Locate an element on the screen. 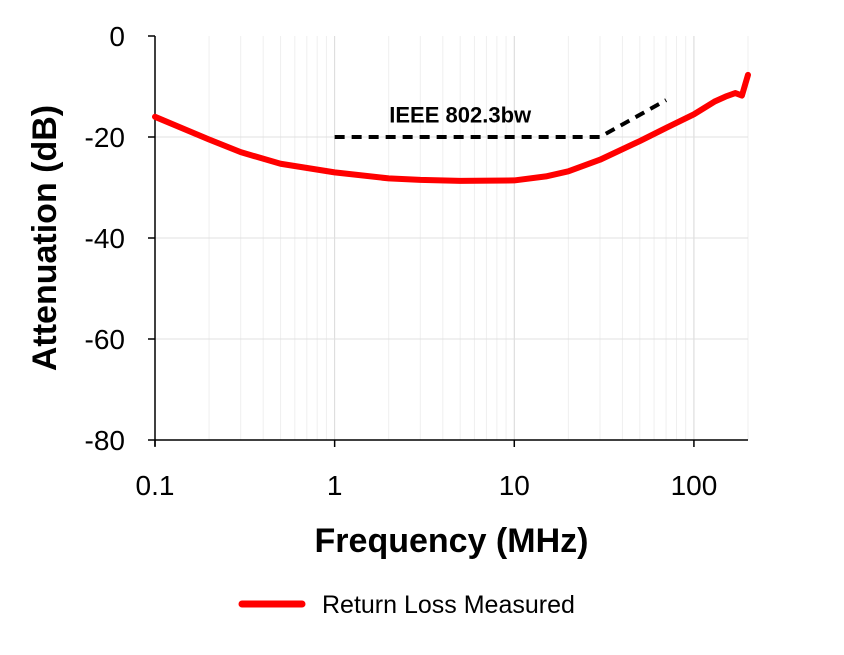  annotation-label: IEEE 802.3bw is located at coordinates (460, 114).